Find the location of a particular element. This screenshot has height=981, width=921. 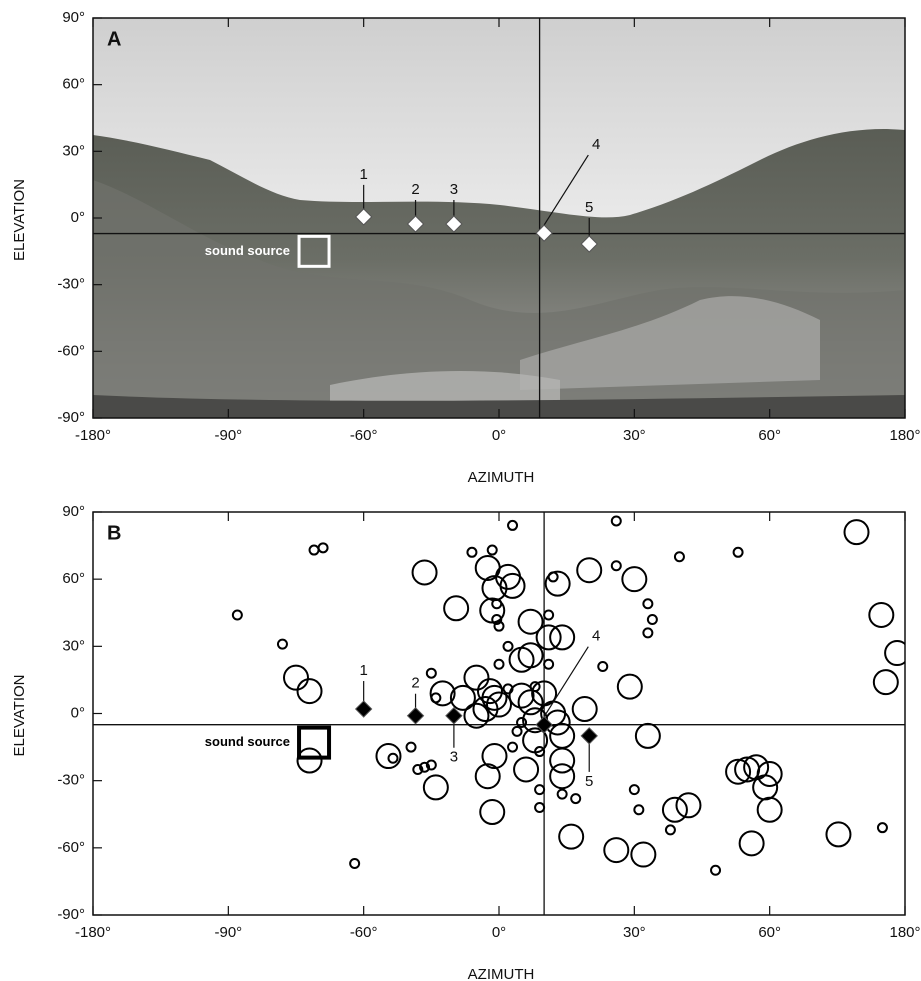

y-tick-label: -90° is located at coordinates (71, 417).